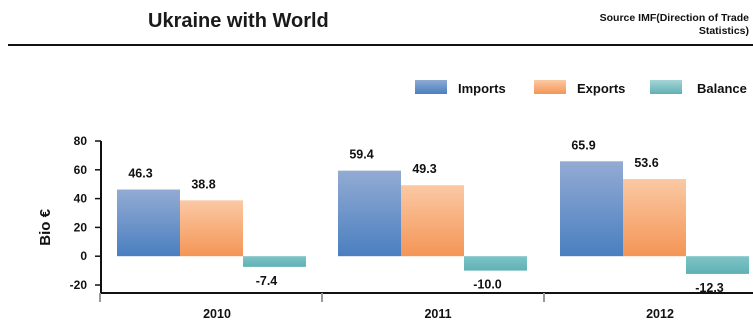  What do you see at coordinates (654, 218) in the screenshot?
I see `bar-exports-2012` at bounding box center [654, 218].